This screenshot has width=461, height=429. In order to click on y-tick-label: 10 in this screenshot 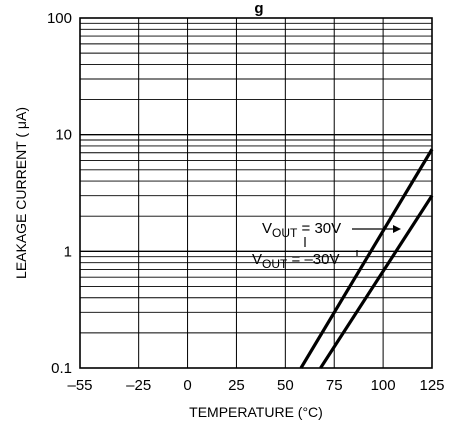, I will do `click(63, 135)`.